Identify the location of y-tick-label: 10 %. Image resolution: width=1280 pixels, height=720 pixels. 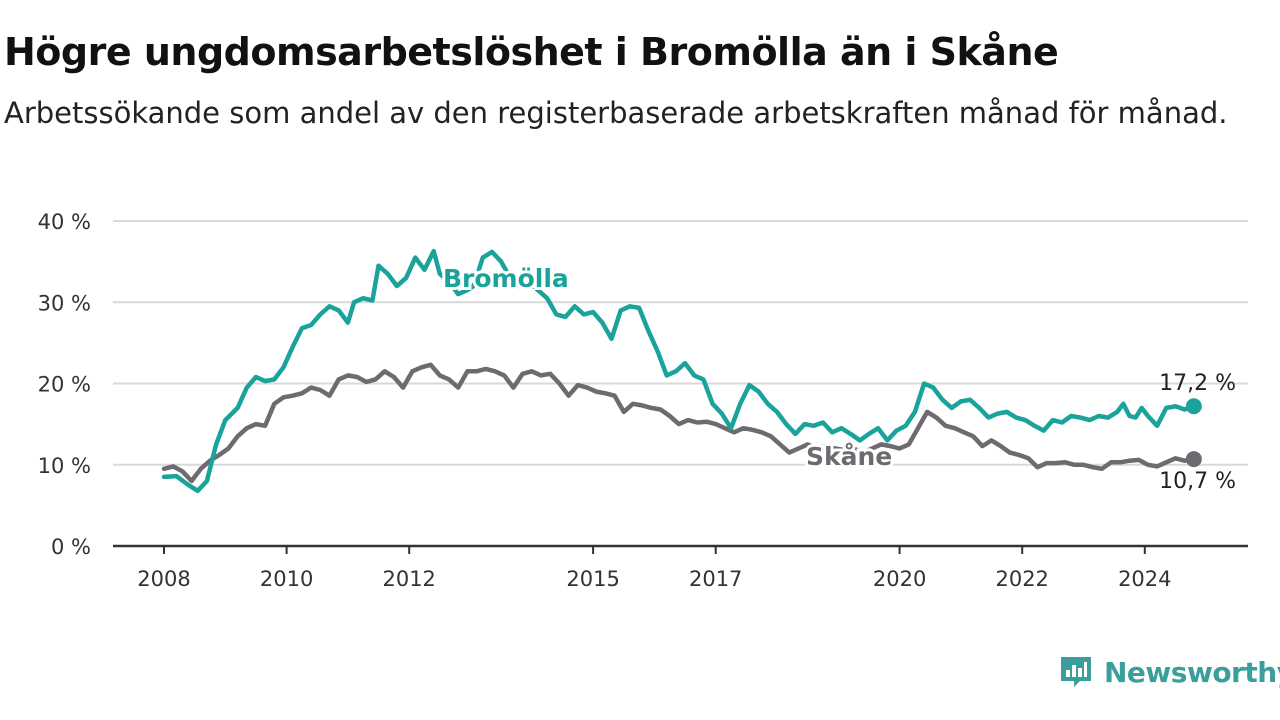
(64, 466).